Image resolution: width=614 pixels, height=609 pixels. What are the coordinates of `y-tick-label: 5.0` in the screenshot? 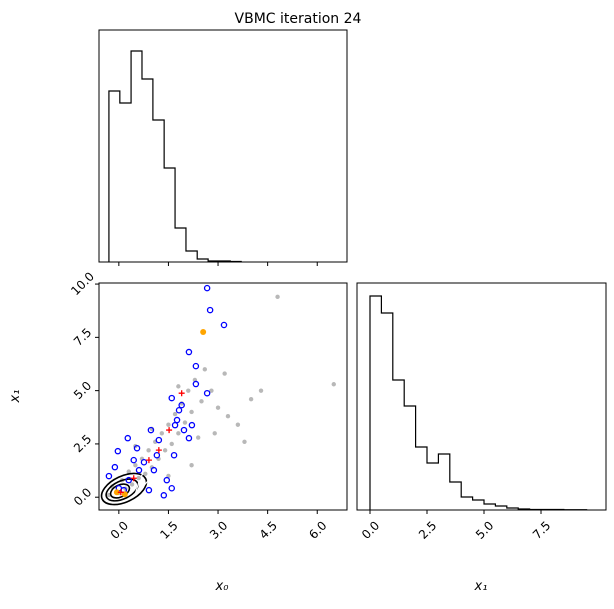 It's located at (82, 390).